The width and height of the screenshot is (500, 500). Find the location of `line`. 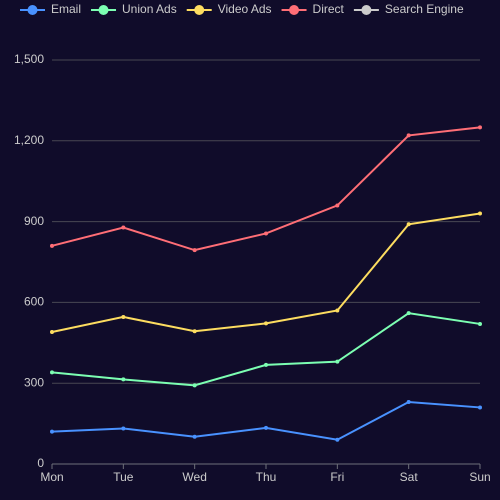

line is located at coordinates (266, 421).